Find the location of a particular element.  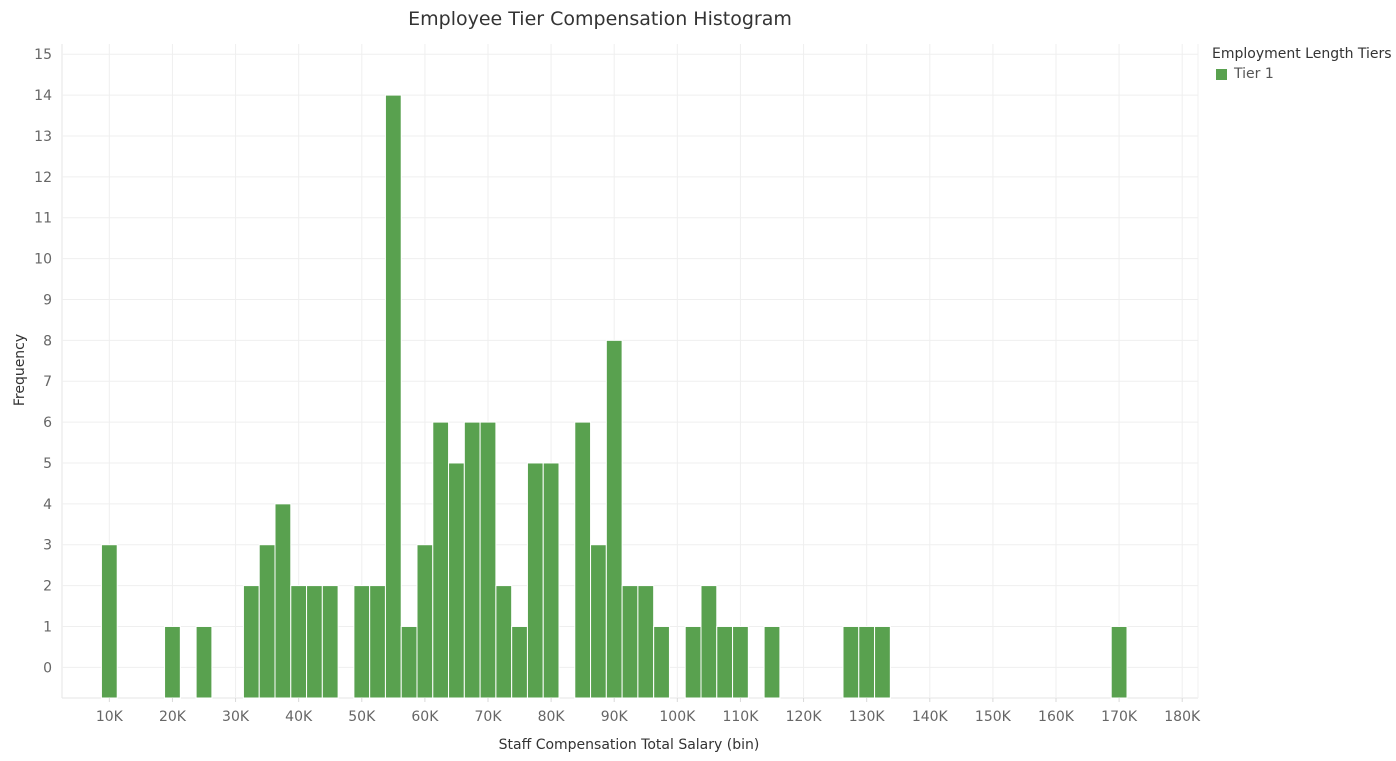

y-tick-label: 10 is located at coordinates (43, 260).